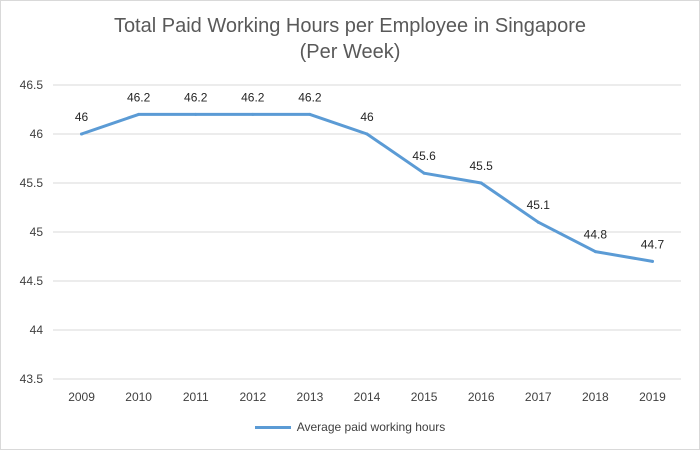  What do you see at coordinates (371, 427) in the screenshot?
I see `legend-label: Average paid working hours` at bounding box center [371, 427].